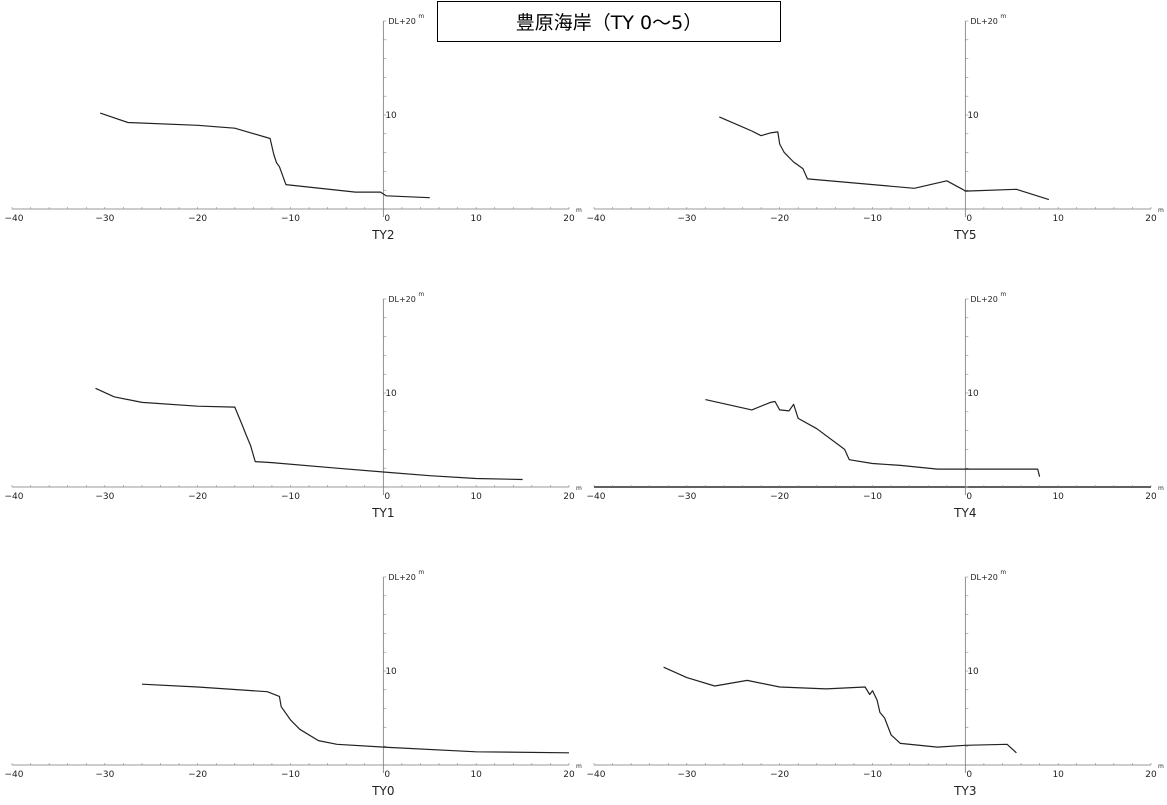  What do you see at coordinates (382, 235) in the screenshot?
I see `panel-label: TY2` at bounding box center [382, 235].